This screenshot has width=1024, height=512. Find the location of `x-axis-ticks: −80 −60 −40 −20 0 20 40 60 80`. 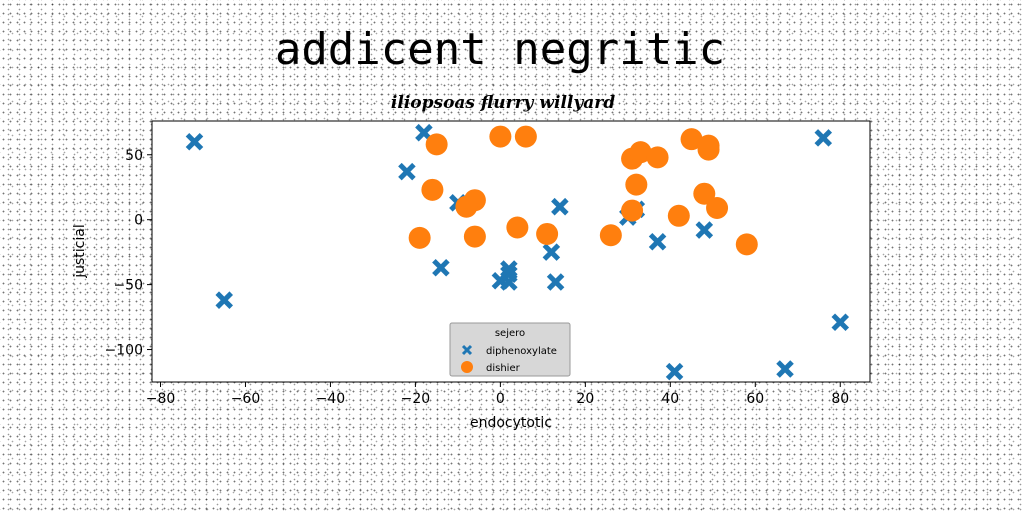

x-axis-ticks: −80 −60 −40 −20 0 20 40 60 80 is located at coordinates (497, 394).